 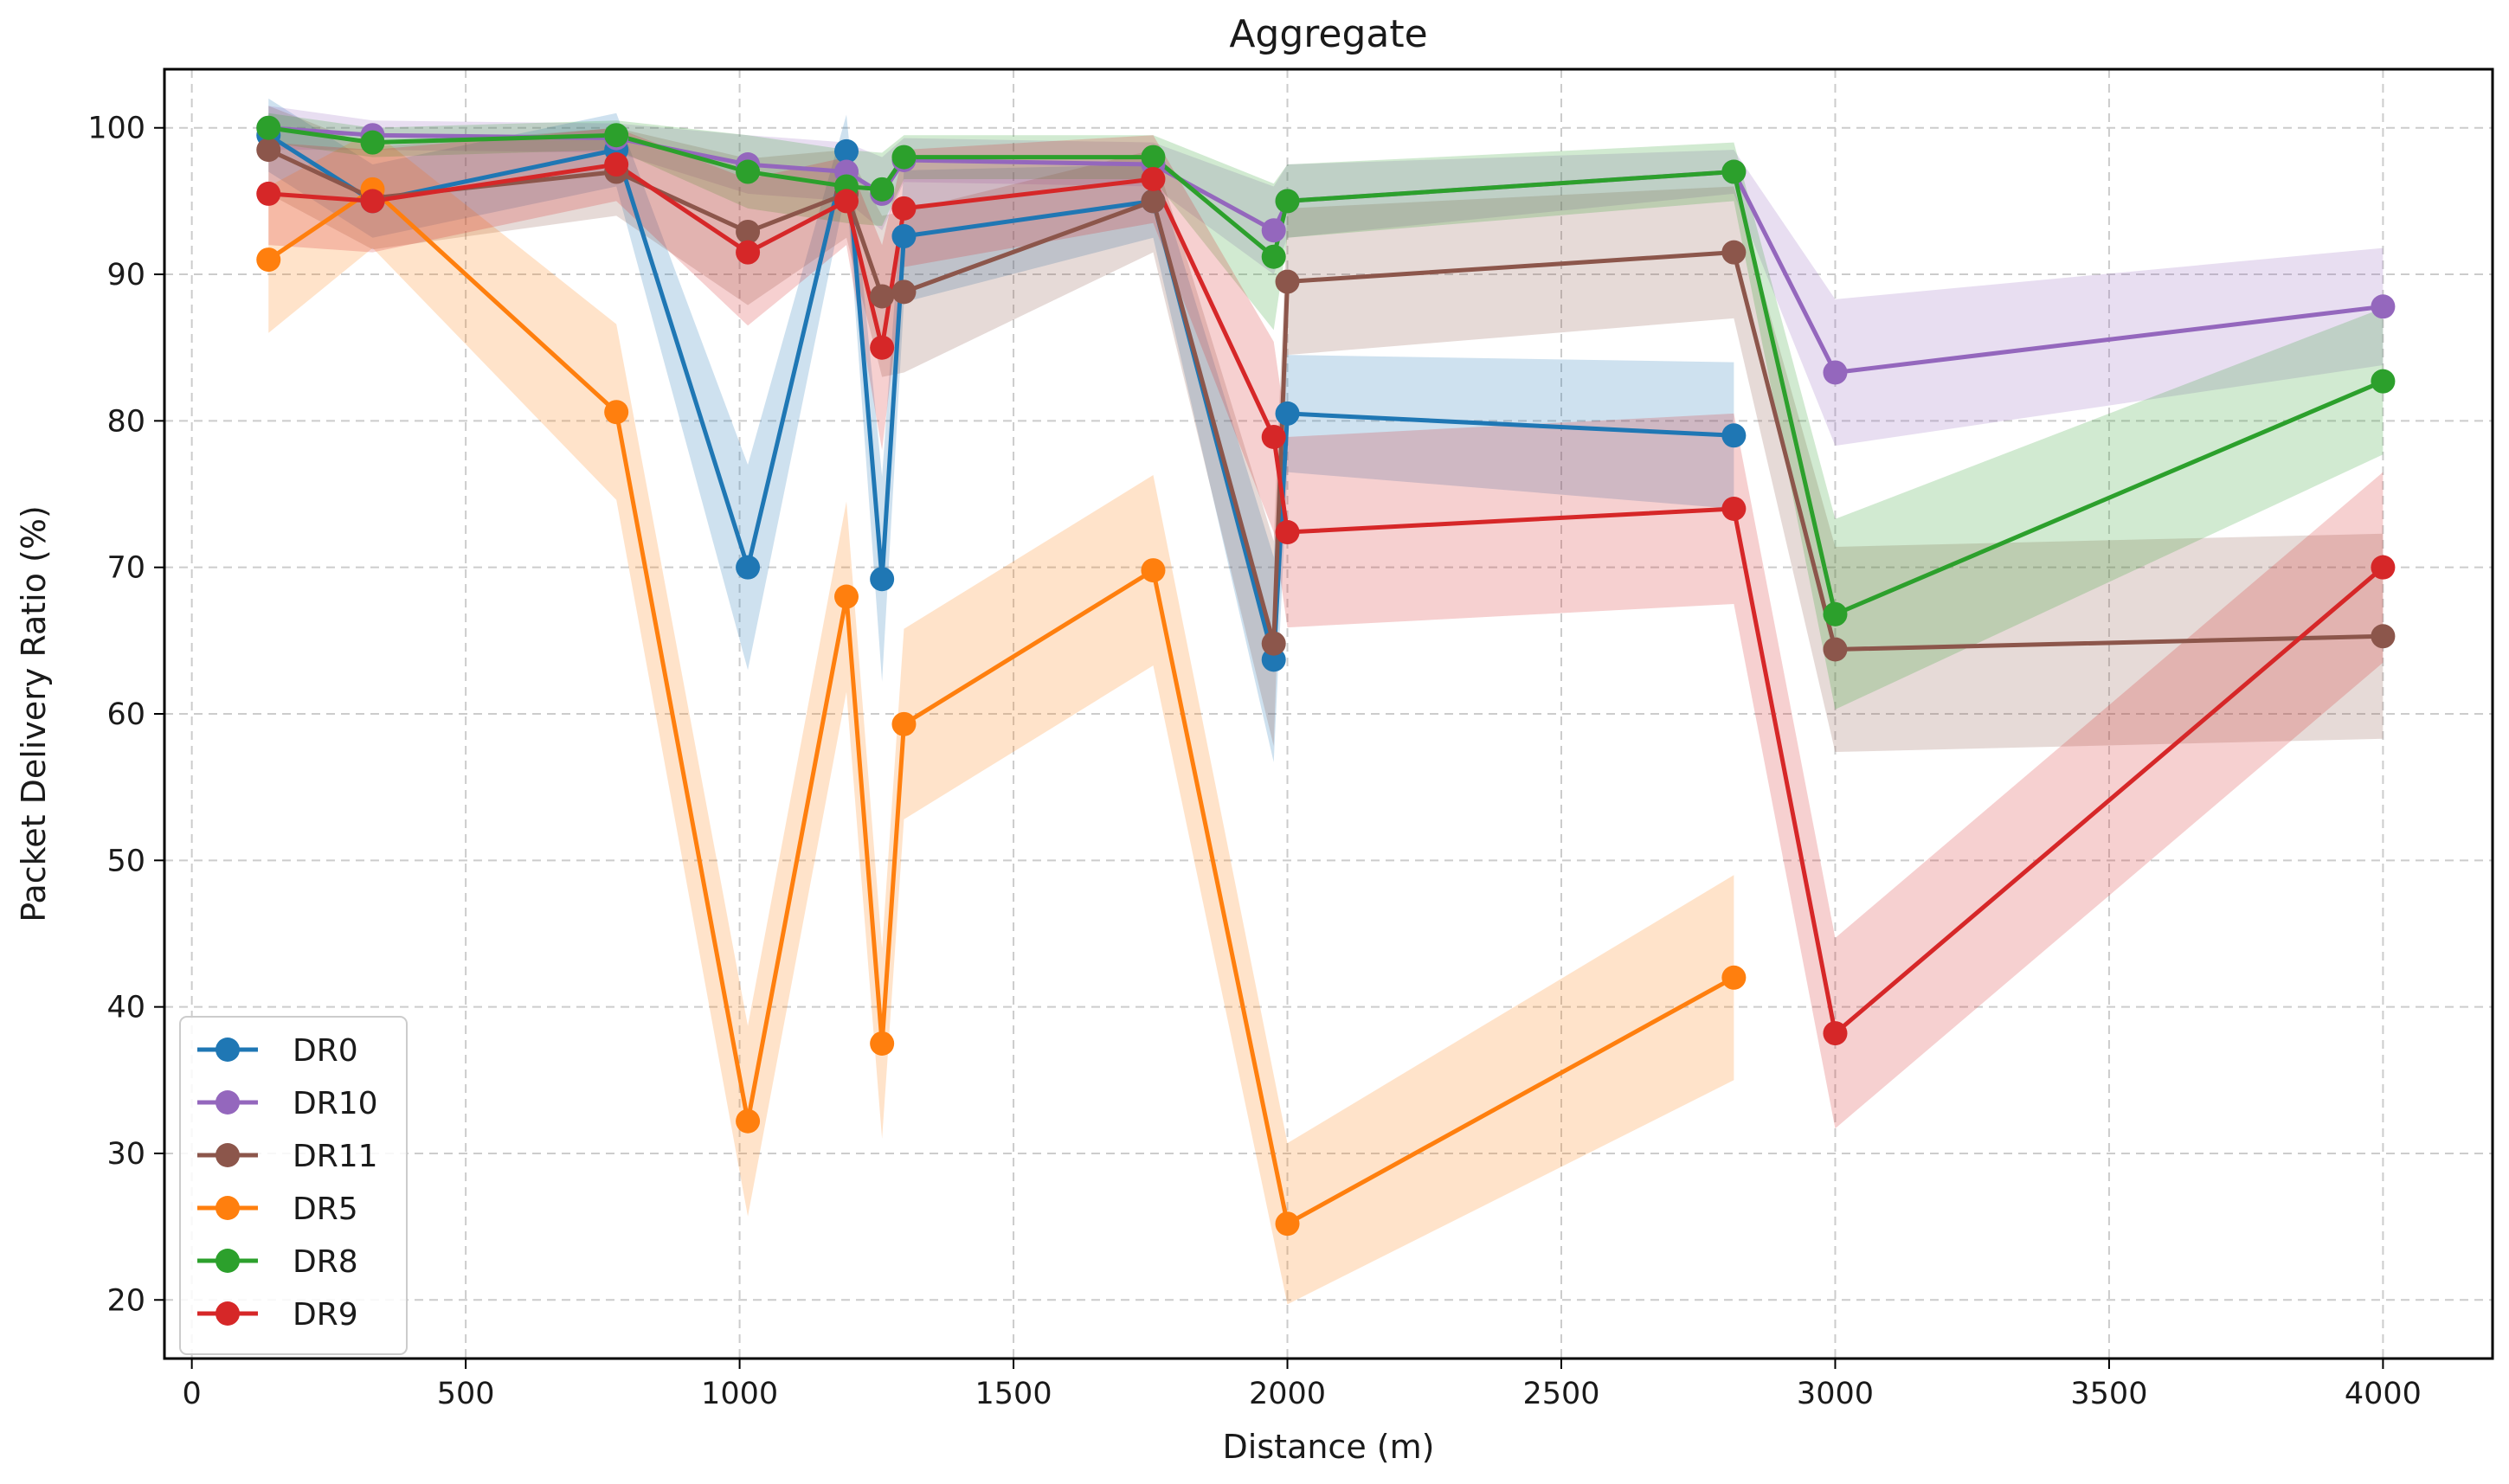 I want to click on x-tick-label: 3500, so click(x=2108, y=1394).